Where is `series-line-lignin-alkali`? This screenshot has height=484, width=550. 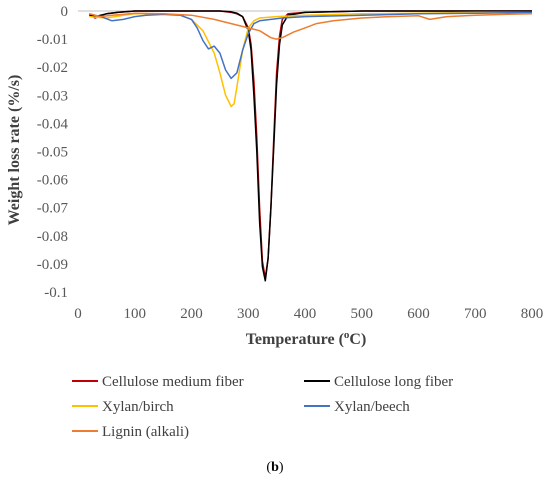
series-line-lignin-alkali is located at coordinates (311, 26).